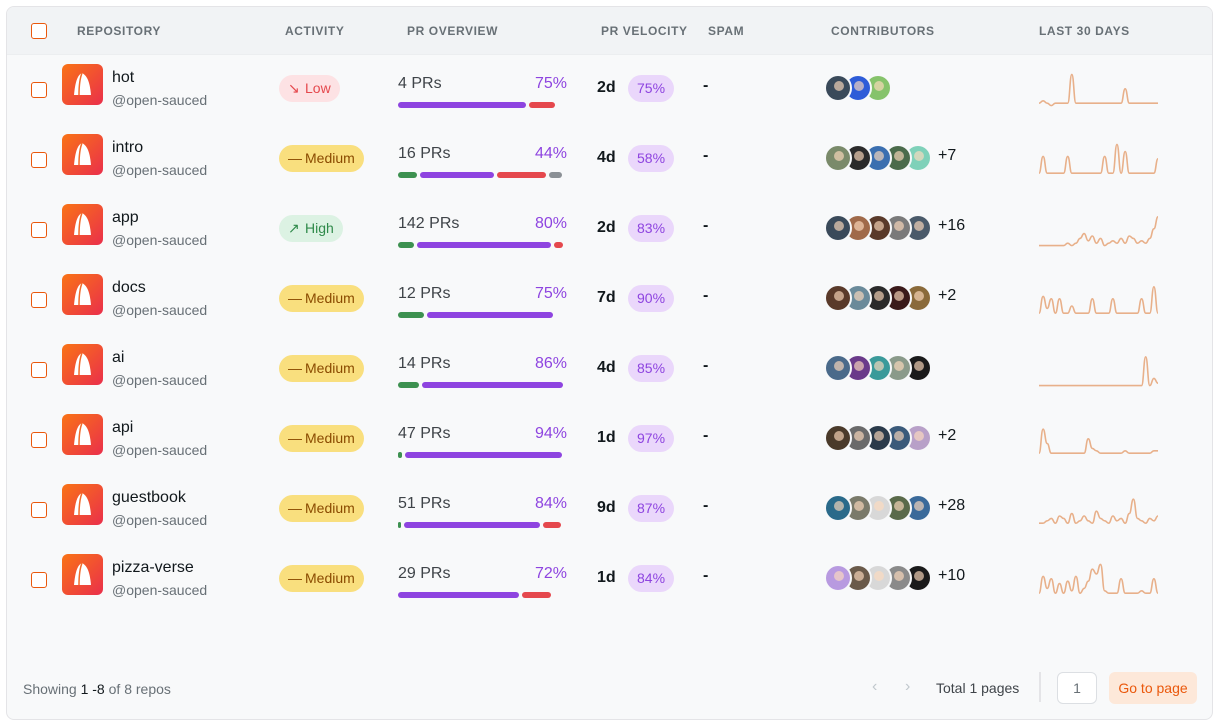 This screenshot has width=1220, height=728. Describe the element at coordinates (978, 688) in the screenshot. I see `total-pages: Total 1 pages` at that location.